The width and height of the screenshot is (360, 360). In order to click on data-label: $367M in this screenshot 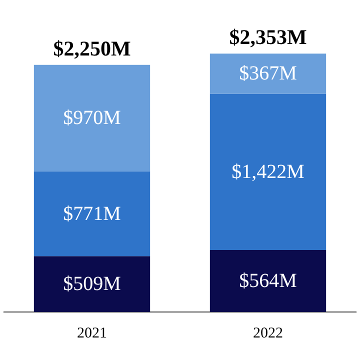, I will do `click(268, 73)`.